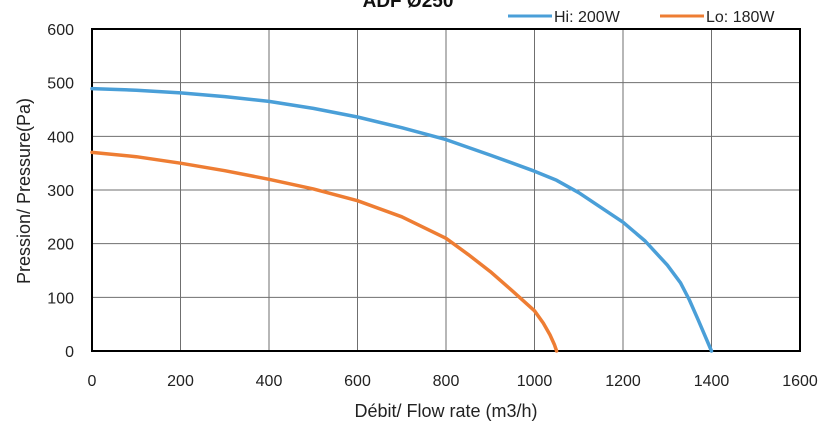 Image resolution: width=822 pixels, height=425 pixels. What do you see at coordinates (92, 381) in the screenshot?
I see `x-tick-label: 0` at bounding box center [92, 381].